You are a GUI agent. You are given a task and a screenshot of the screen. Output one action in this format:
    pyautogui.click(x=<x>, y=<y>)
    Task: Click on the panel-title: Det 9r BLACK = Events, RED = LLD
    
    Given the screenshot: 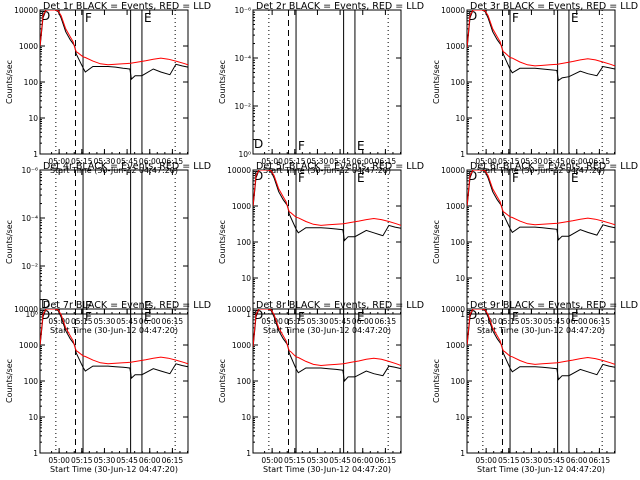 What is the action you would take?
    pyautogui.click(x=554, y=305)
    